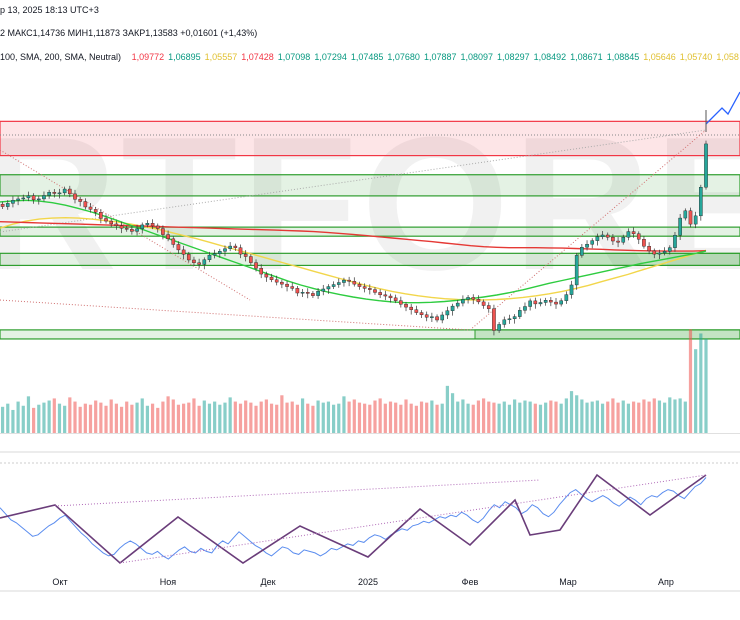  Describe the element at coordinates (330, 57) in the screenshot. I see `indicator-value-5: 1,07294` at that location.